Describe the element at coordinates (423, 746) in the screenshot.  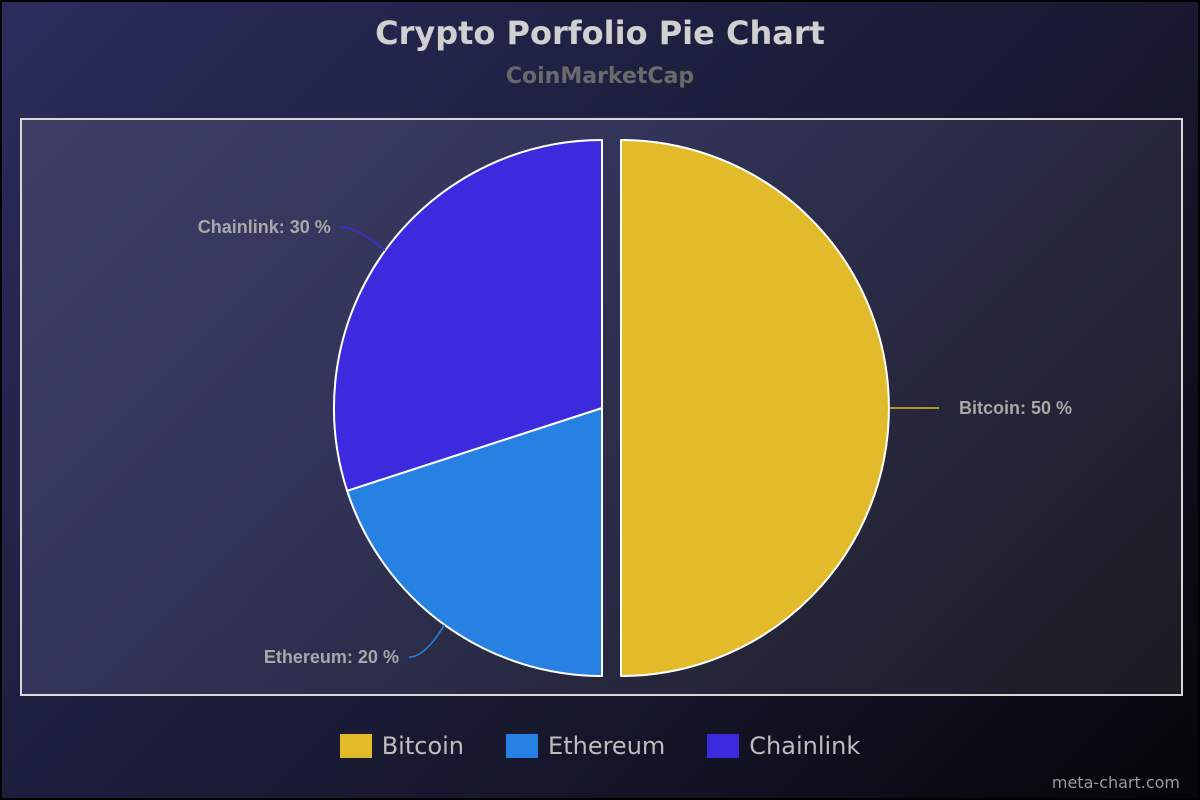
I see `legend-label-bitcoin: Bitcoin` at that location.